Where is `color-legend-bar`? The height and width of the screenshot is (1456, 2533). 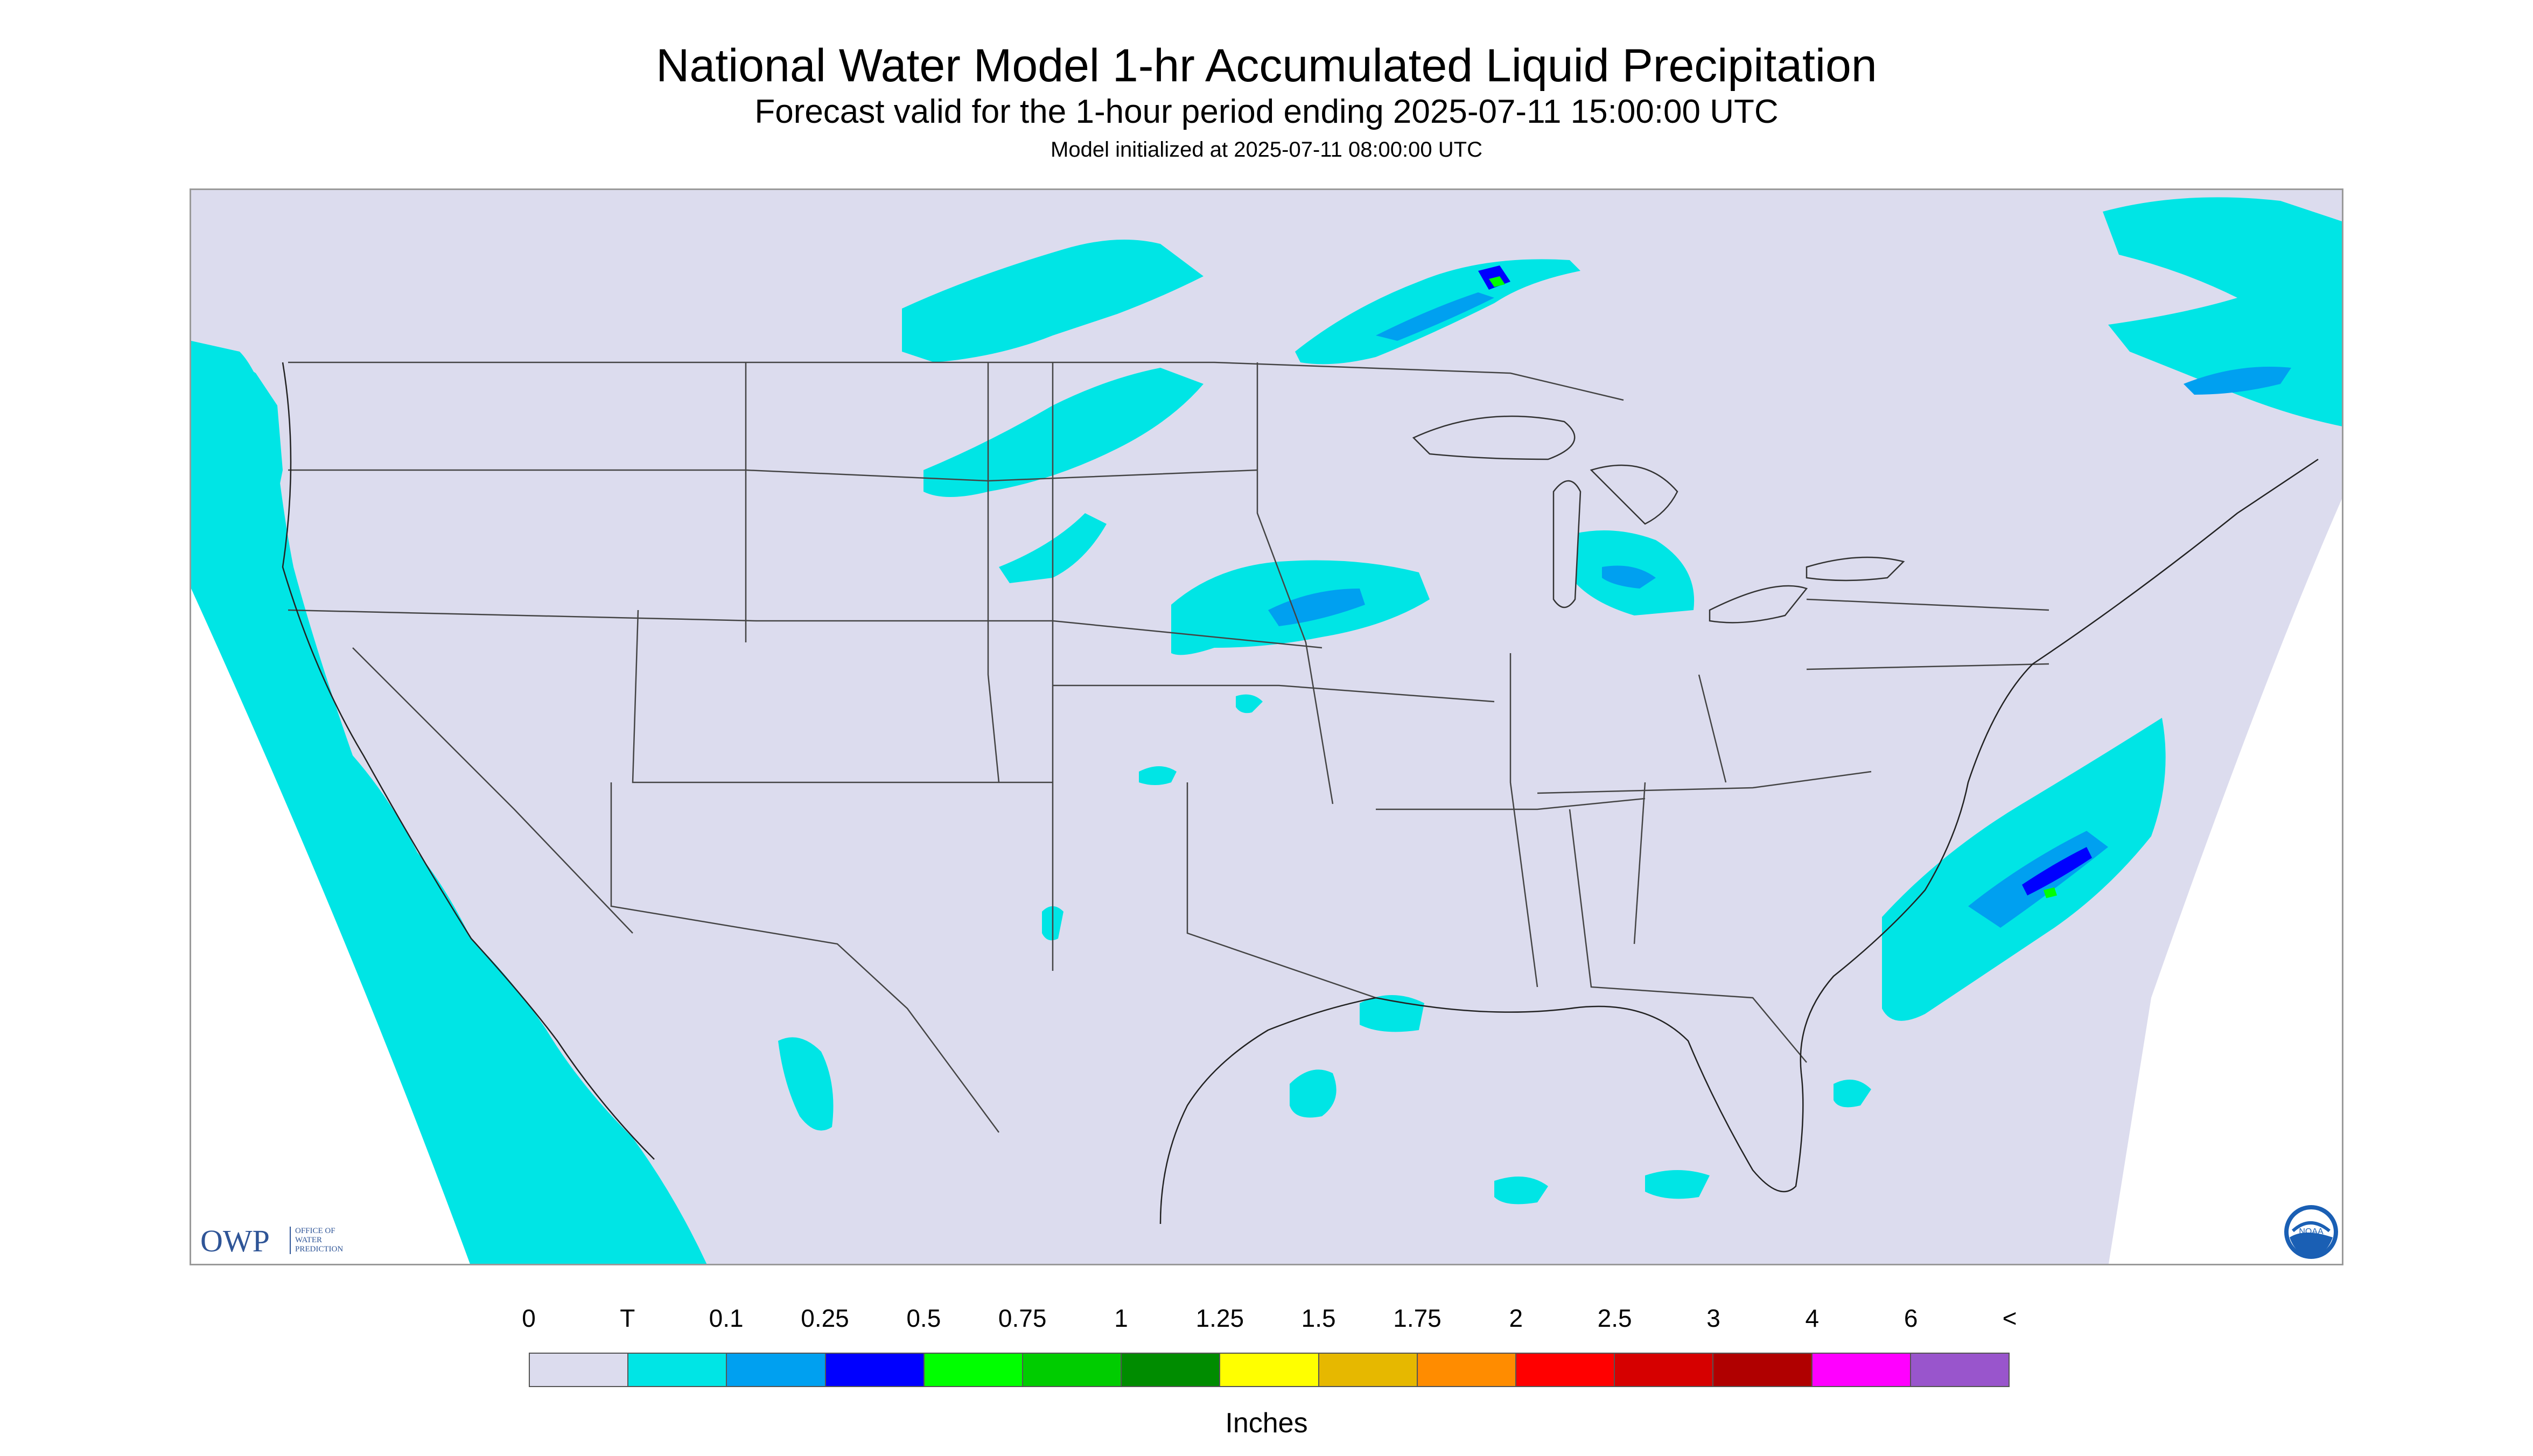
color-legend-bar is located at coordinates (1269, 1370).